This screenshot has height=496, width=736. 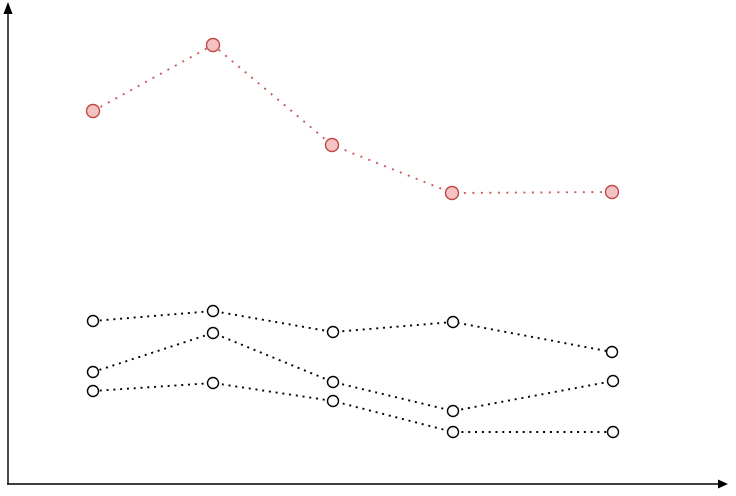 What do you see at coordinates (352, 331) in the screenshot?
I see `series-line-black-series-upper` at bounding box center [352, 331].